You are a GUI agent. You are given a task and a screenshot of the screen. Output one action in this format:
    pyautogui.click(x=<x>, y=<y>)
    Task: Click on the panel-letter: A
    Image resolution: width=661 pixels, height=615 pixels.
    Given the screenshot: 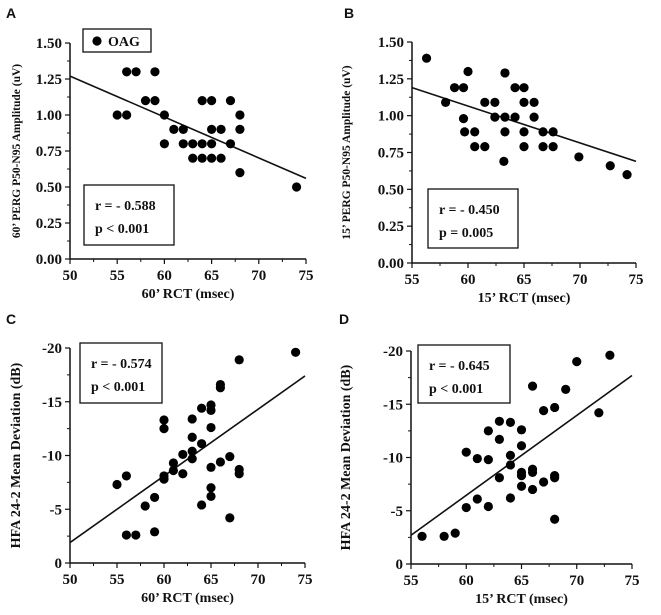 What is the action you would take?
    pyautogui.click(x=11, y=13)
    